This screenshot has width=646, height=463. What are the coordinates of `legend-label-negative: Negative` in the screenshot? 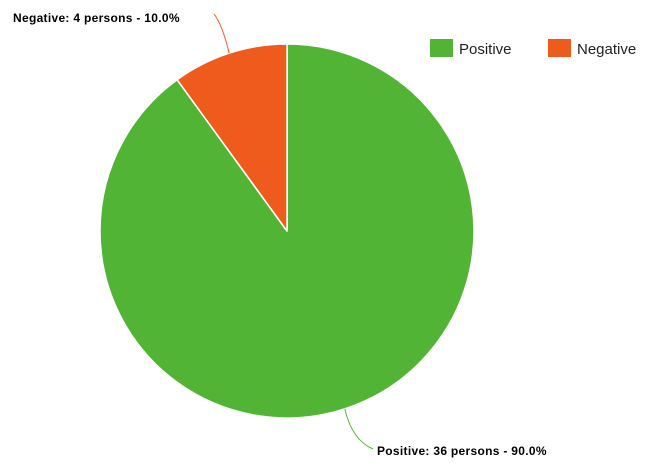 It's located at (606, 49).